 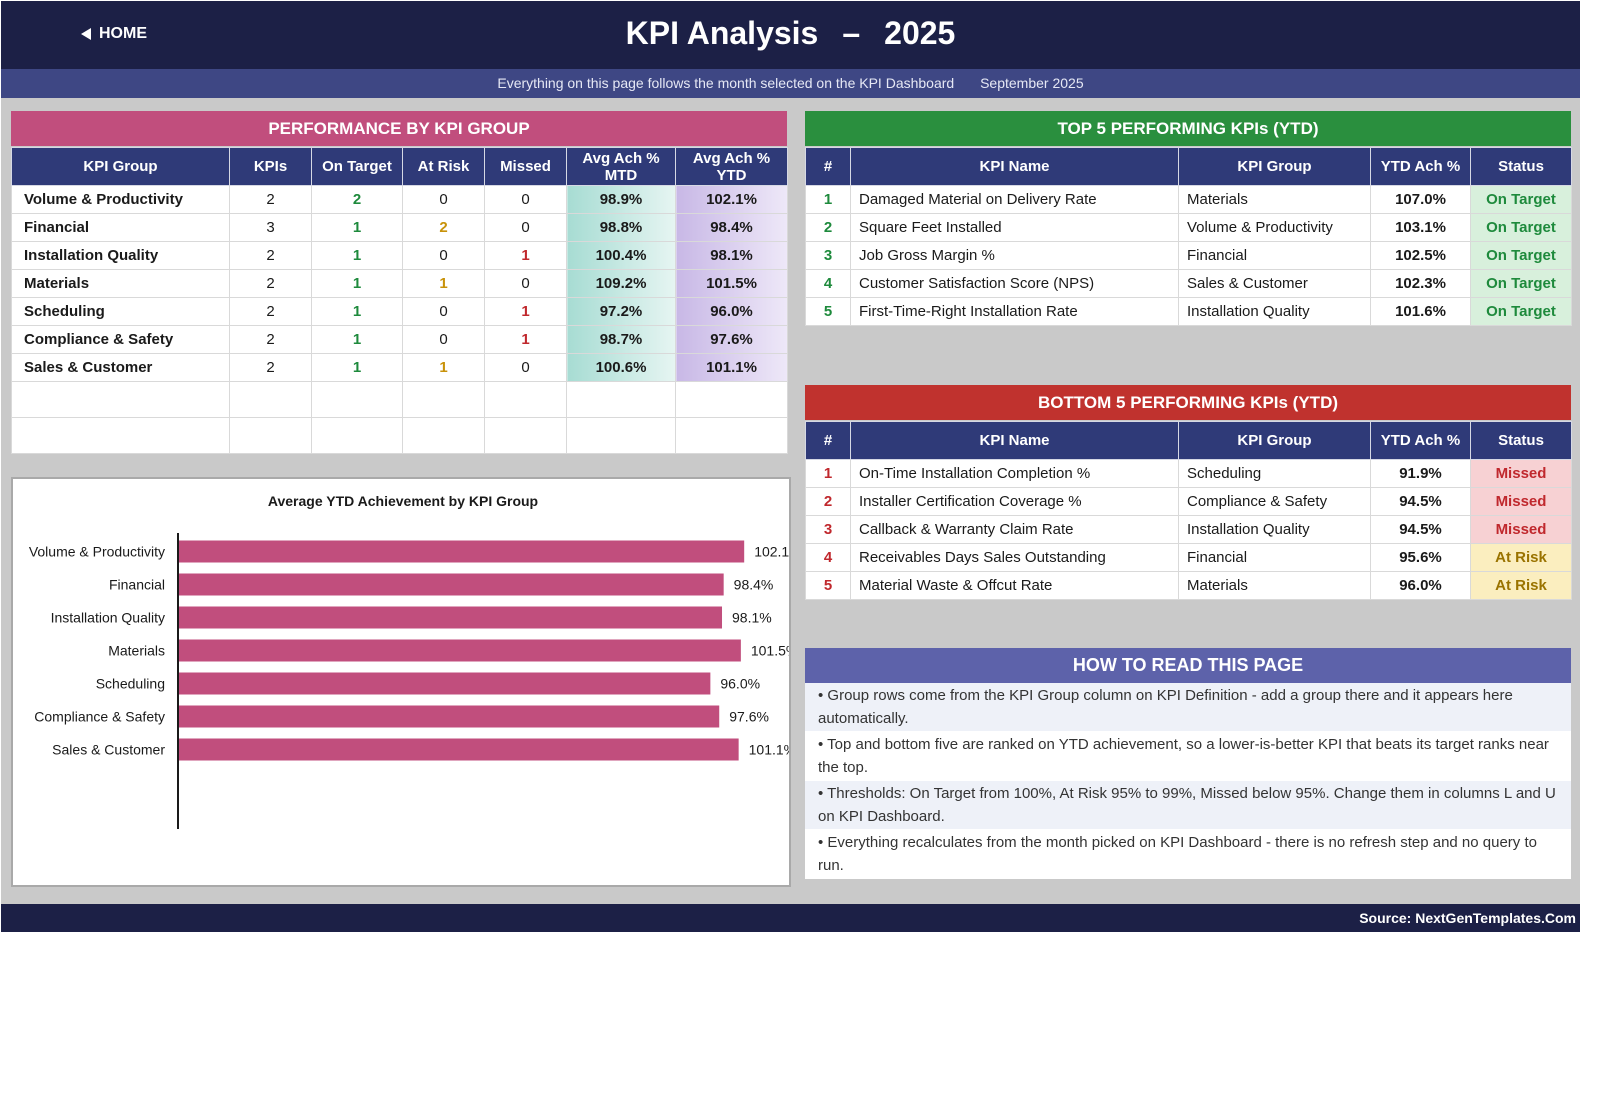 I want to click on data-label: 98.4%, so click(x=754, y=585).